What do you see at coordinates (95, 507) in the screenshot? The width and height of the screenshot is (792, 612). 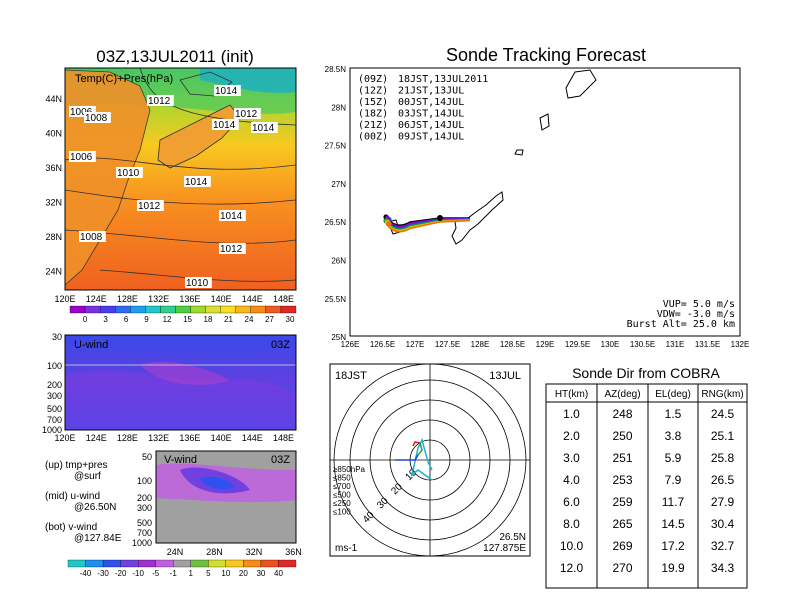 I see `legend-line: @26.50N` at bounding box center [95, 507].